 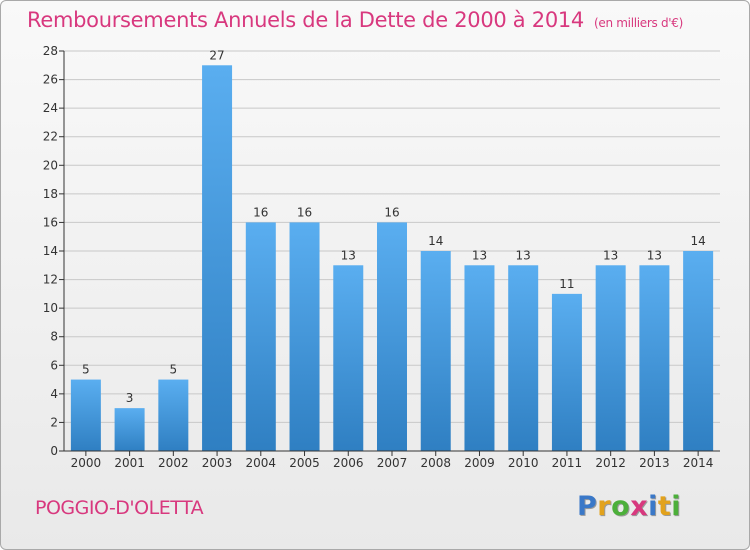 What do you see at coordinates (50, 80) in the screenshot?
I see `y-tick-label: 26` at bounding box center [50, 80].